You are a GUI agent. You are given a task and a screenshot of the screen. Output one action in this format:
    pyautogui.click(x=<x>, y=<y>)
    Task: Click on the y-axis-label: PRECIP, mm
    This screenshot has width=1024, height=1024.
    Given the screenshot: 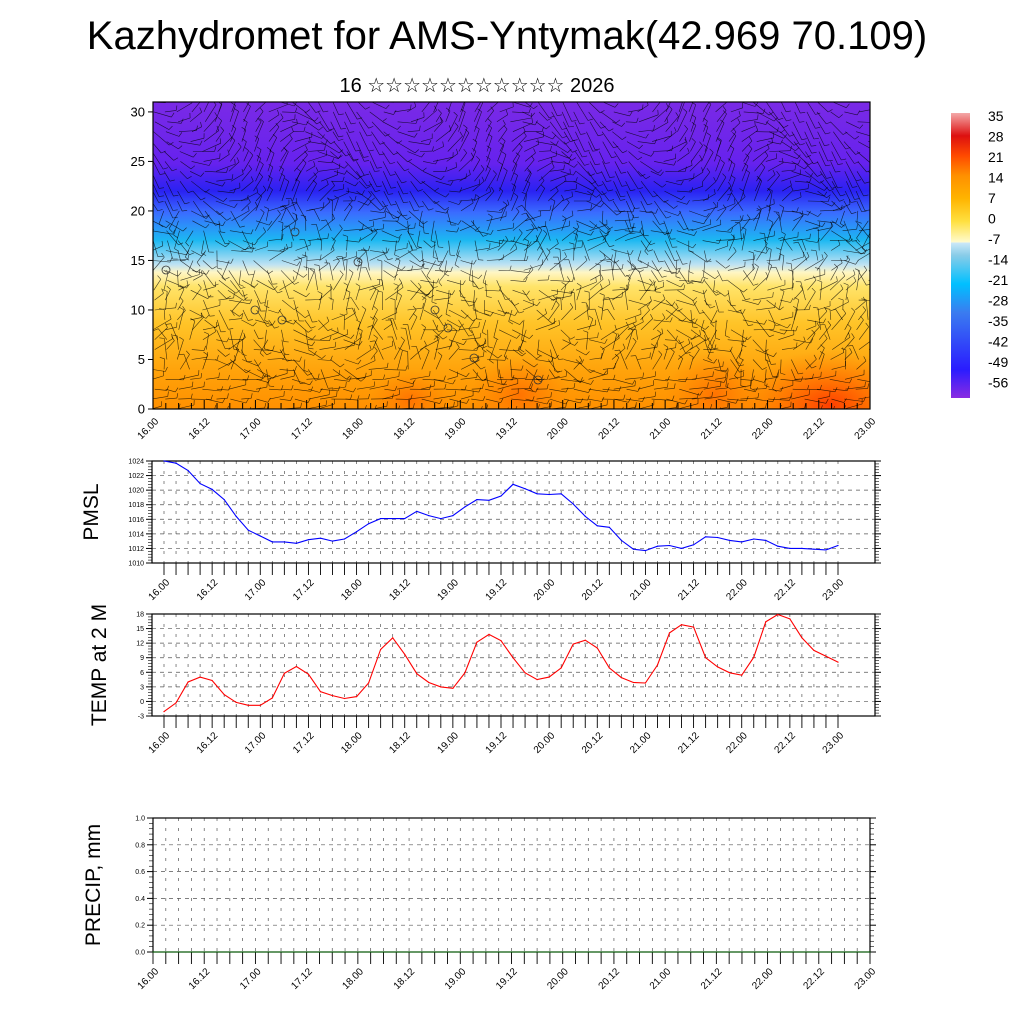 What is the action you would take?
    pyautogui.click(x=93, y=885)
    